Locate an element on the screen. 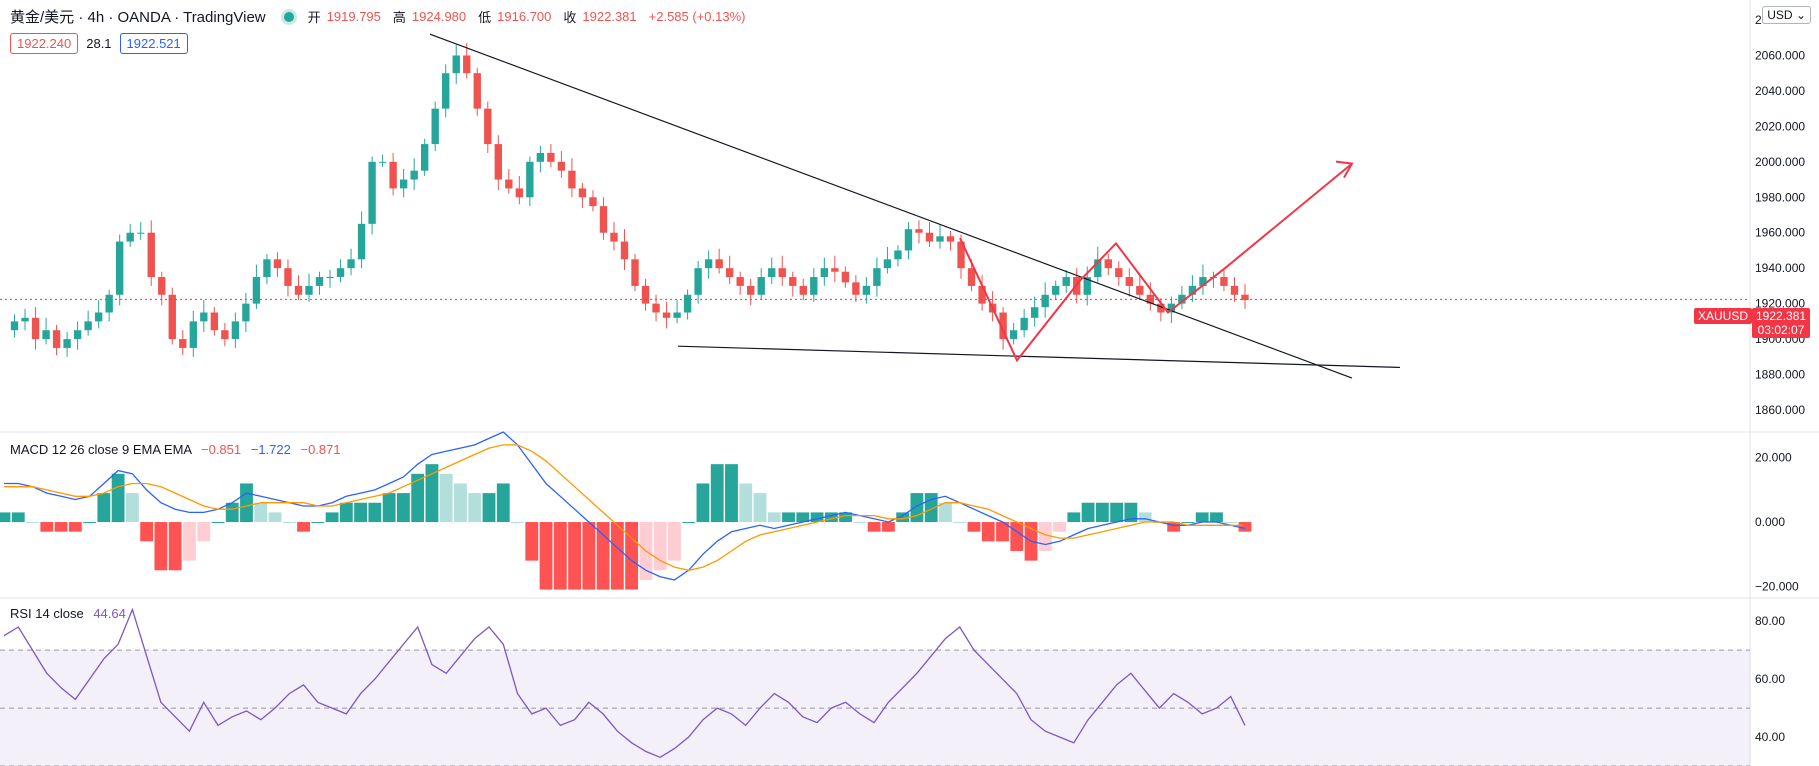 This screenshot has width=1819, height=766. price-tick-label: 1920.000 is located at coordinates (1780, 304).